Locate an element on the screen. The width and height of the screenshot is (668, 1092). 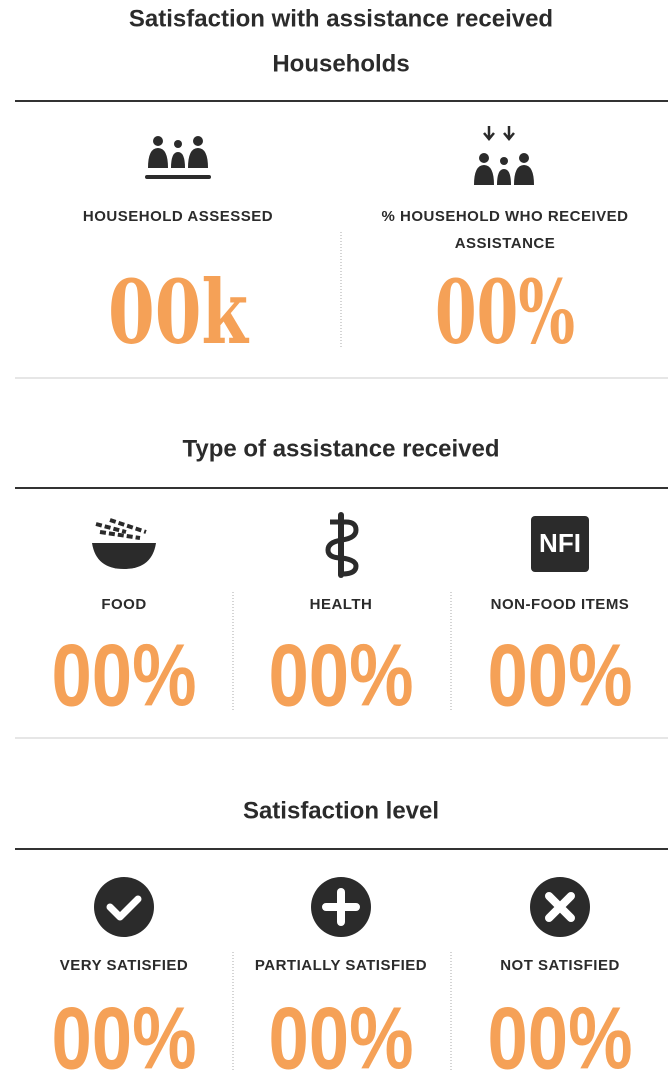
item-value: 00k is located at coordinates (179, 312).